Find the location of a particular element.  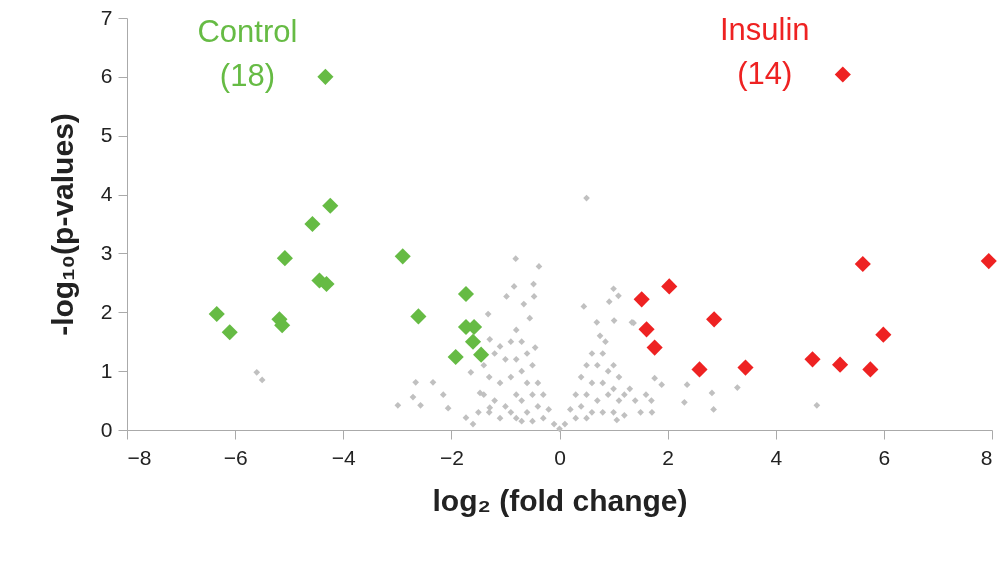

y-tick-label: 0 is located at coordinates (106, 429).